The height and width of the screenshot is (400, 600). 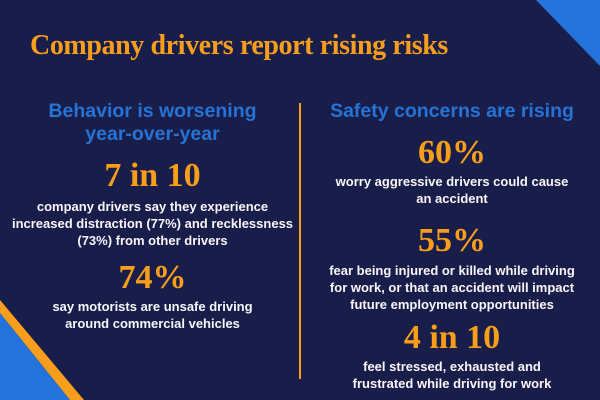 What do you see at coordinates (452, 337) in the screenshot?
I see `stat-value: 4 in 10` at bounding box center [452, 337].